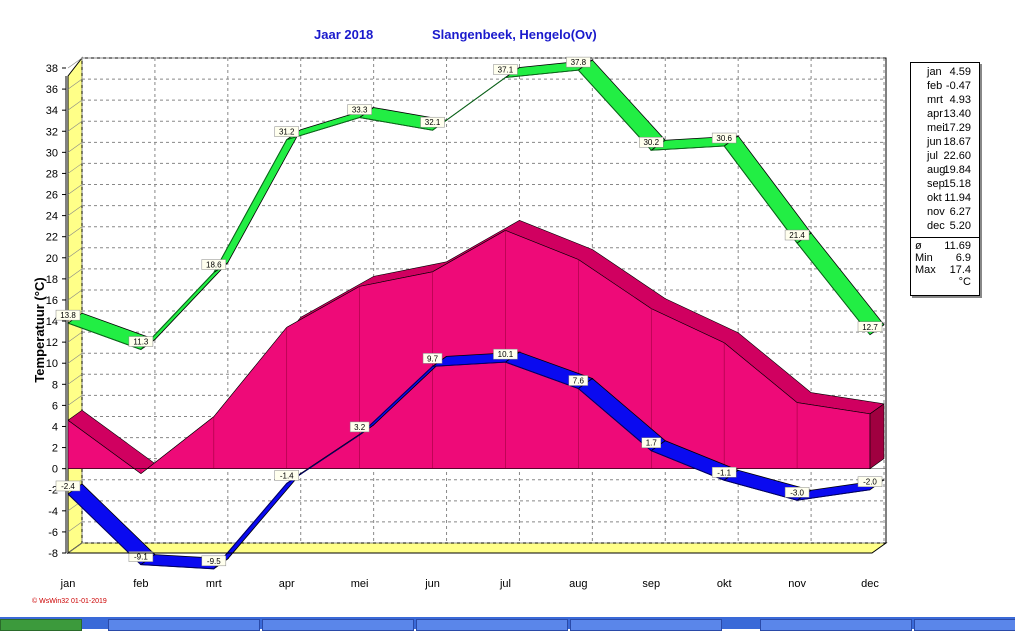 This screenshot has height=631, width=1015. What do you see at coordinates (945, 227) in the screenshot?
I see `legend-row-dec: dec 5.20` at bounding box center [945, 227].